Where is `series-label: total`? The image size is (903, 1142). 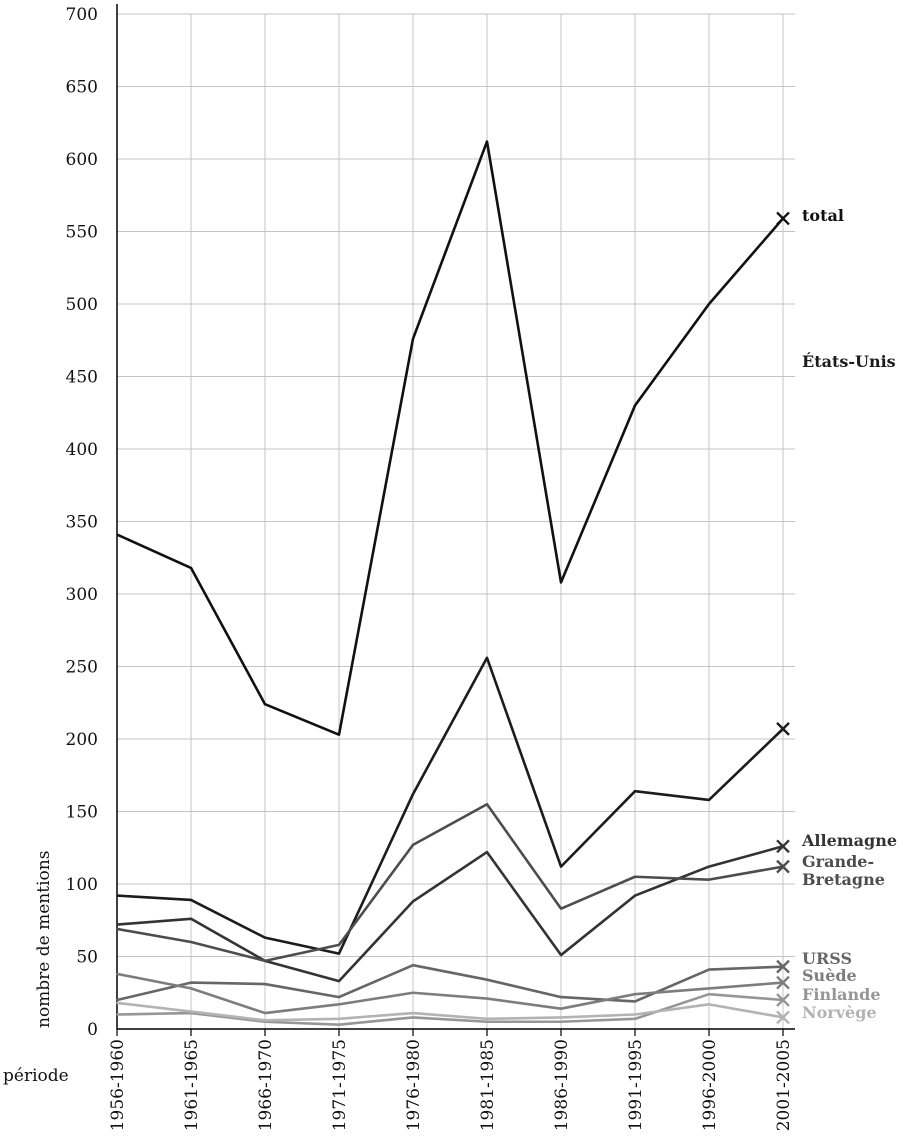 series-label: total is located at coordinates (823, 215).